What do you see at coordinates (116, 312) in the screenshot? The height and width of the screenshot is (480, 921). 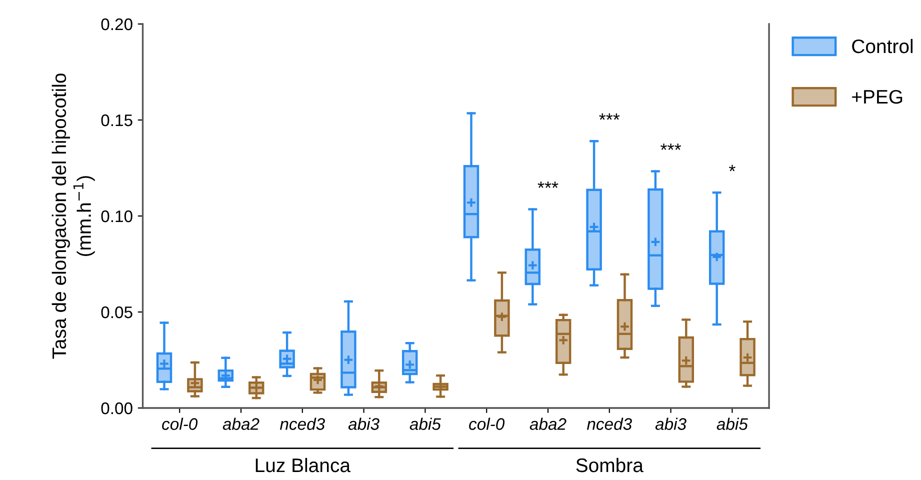 I see `y-tick-label: 0.05` at bounding box center [116, 312].